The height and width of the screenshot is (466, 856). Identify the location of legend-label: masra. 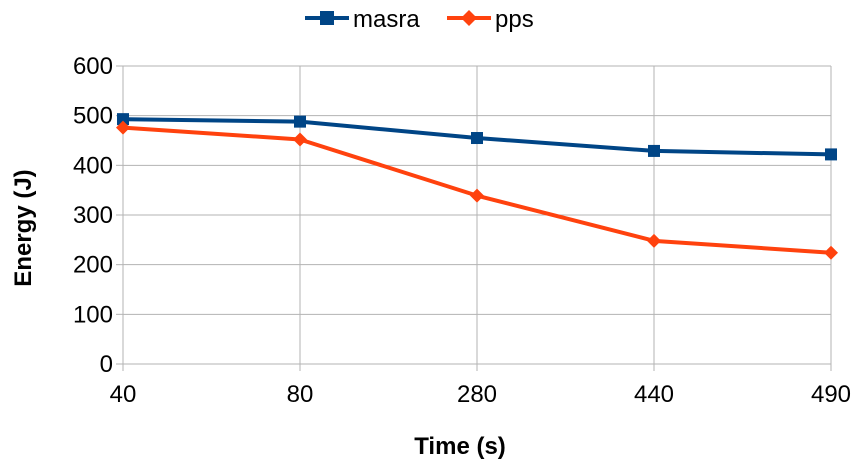
(386, 19).